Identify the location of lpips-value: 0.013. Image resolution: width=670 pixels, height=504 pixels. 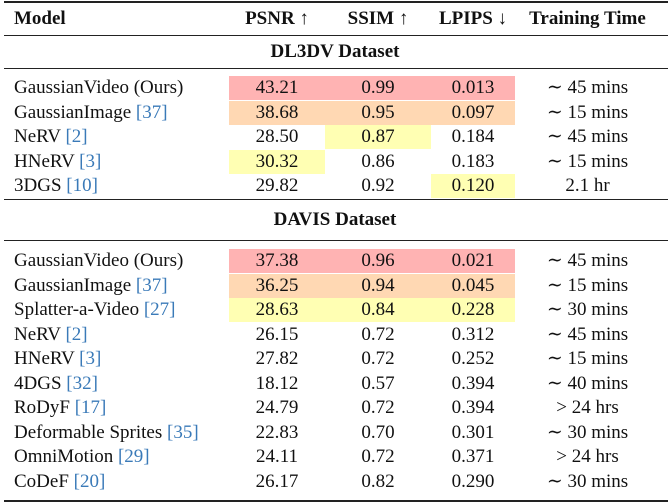
(473, 88).